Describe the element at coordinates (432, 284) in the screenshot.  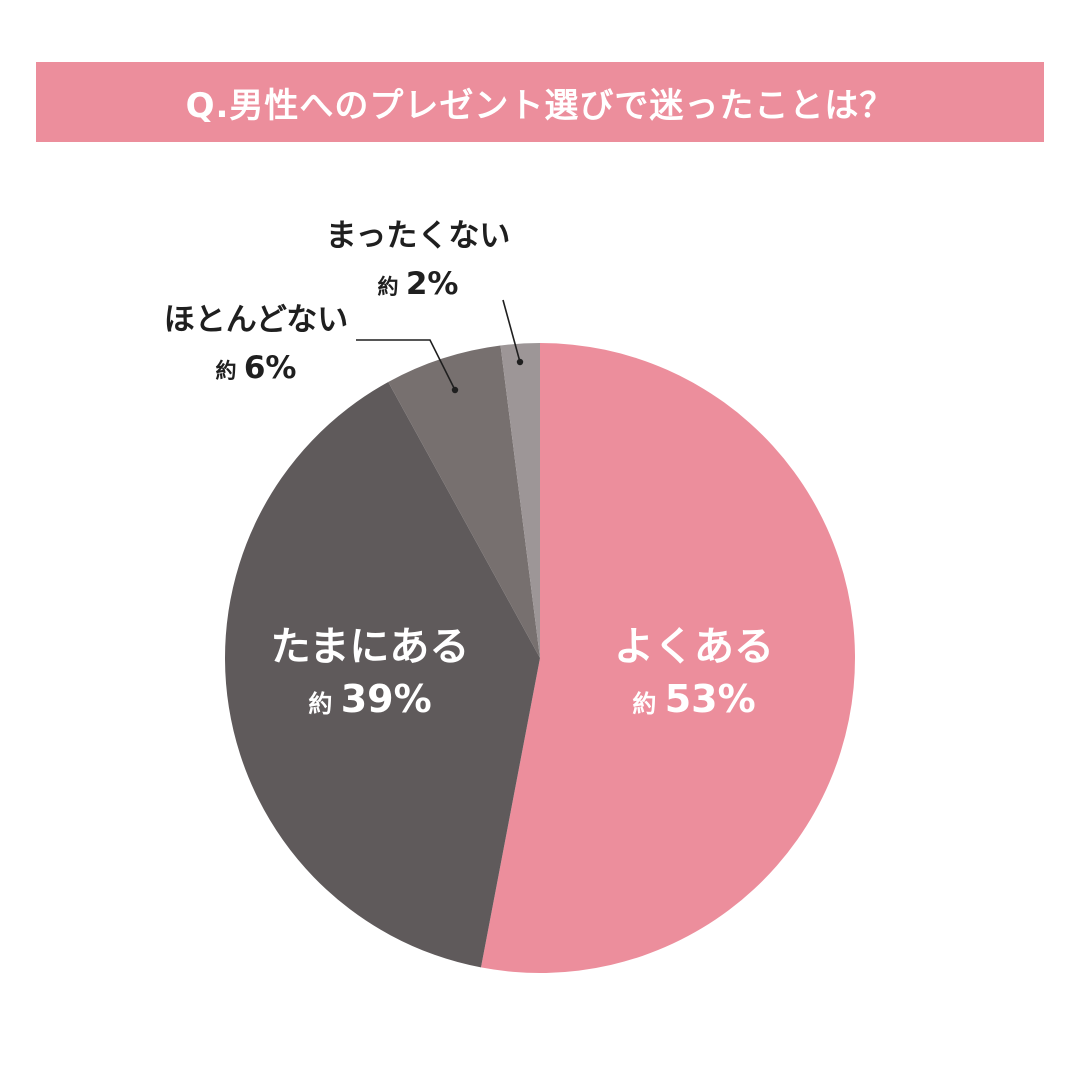
I see `percent-value: 2%` at that location.